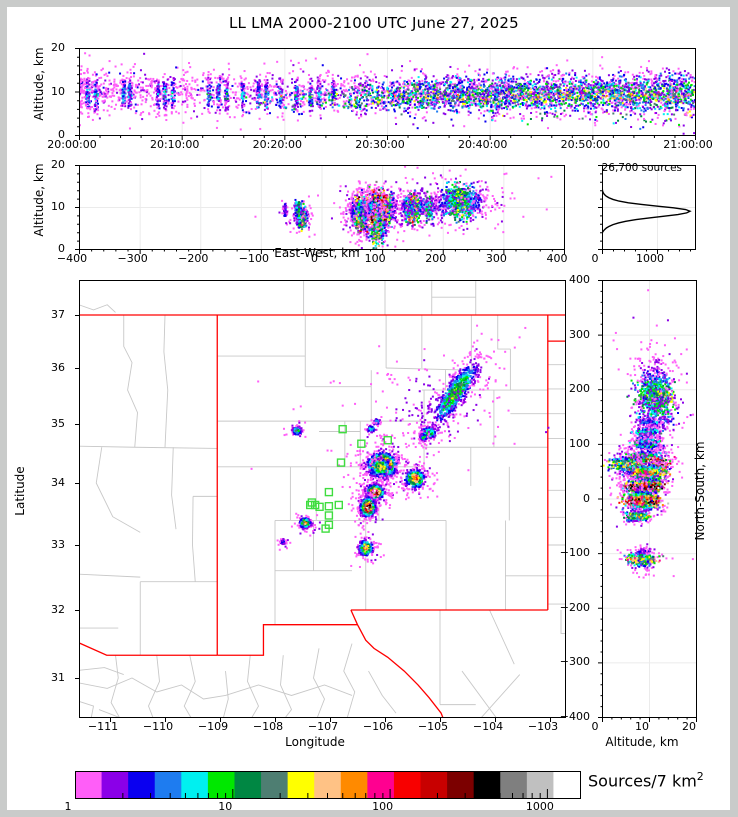 This screenshot has width=738, height=817. I want to click on tick-label: 34, so click(58, 482).